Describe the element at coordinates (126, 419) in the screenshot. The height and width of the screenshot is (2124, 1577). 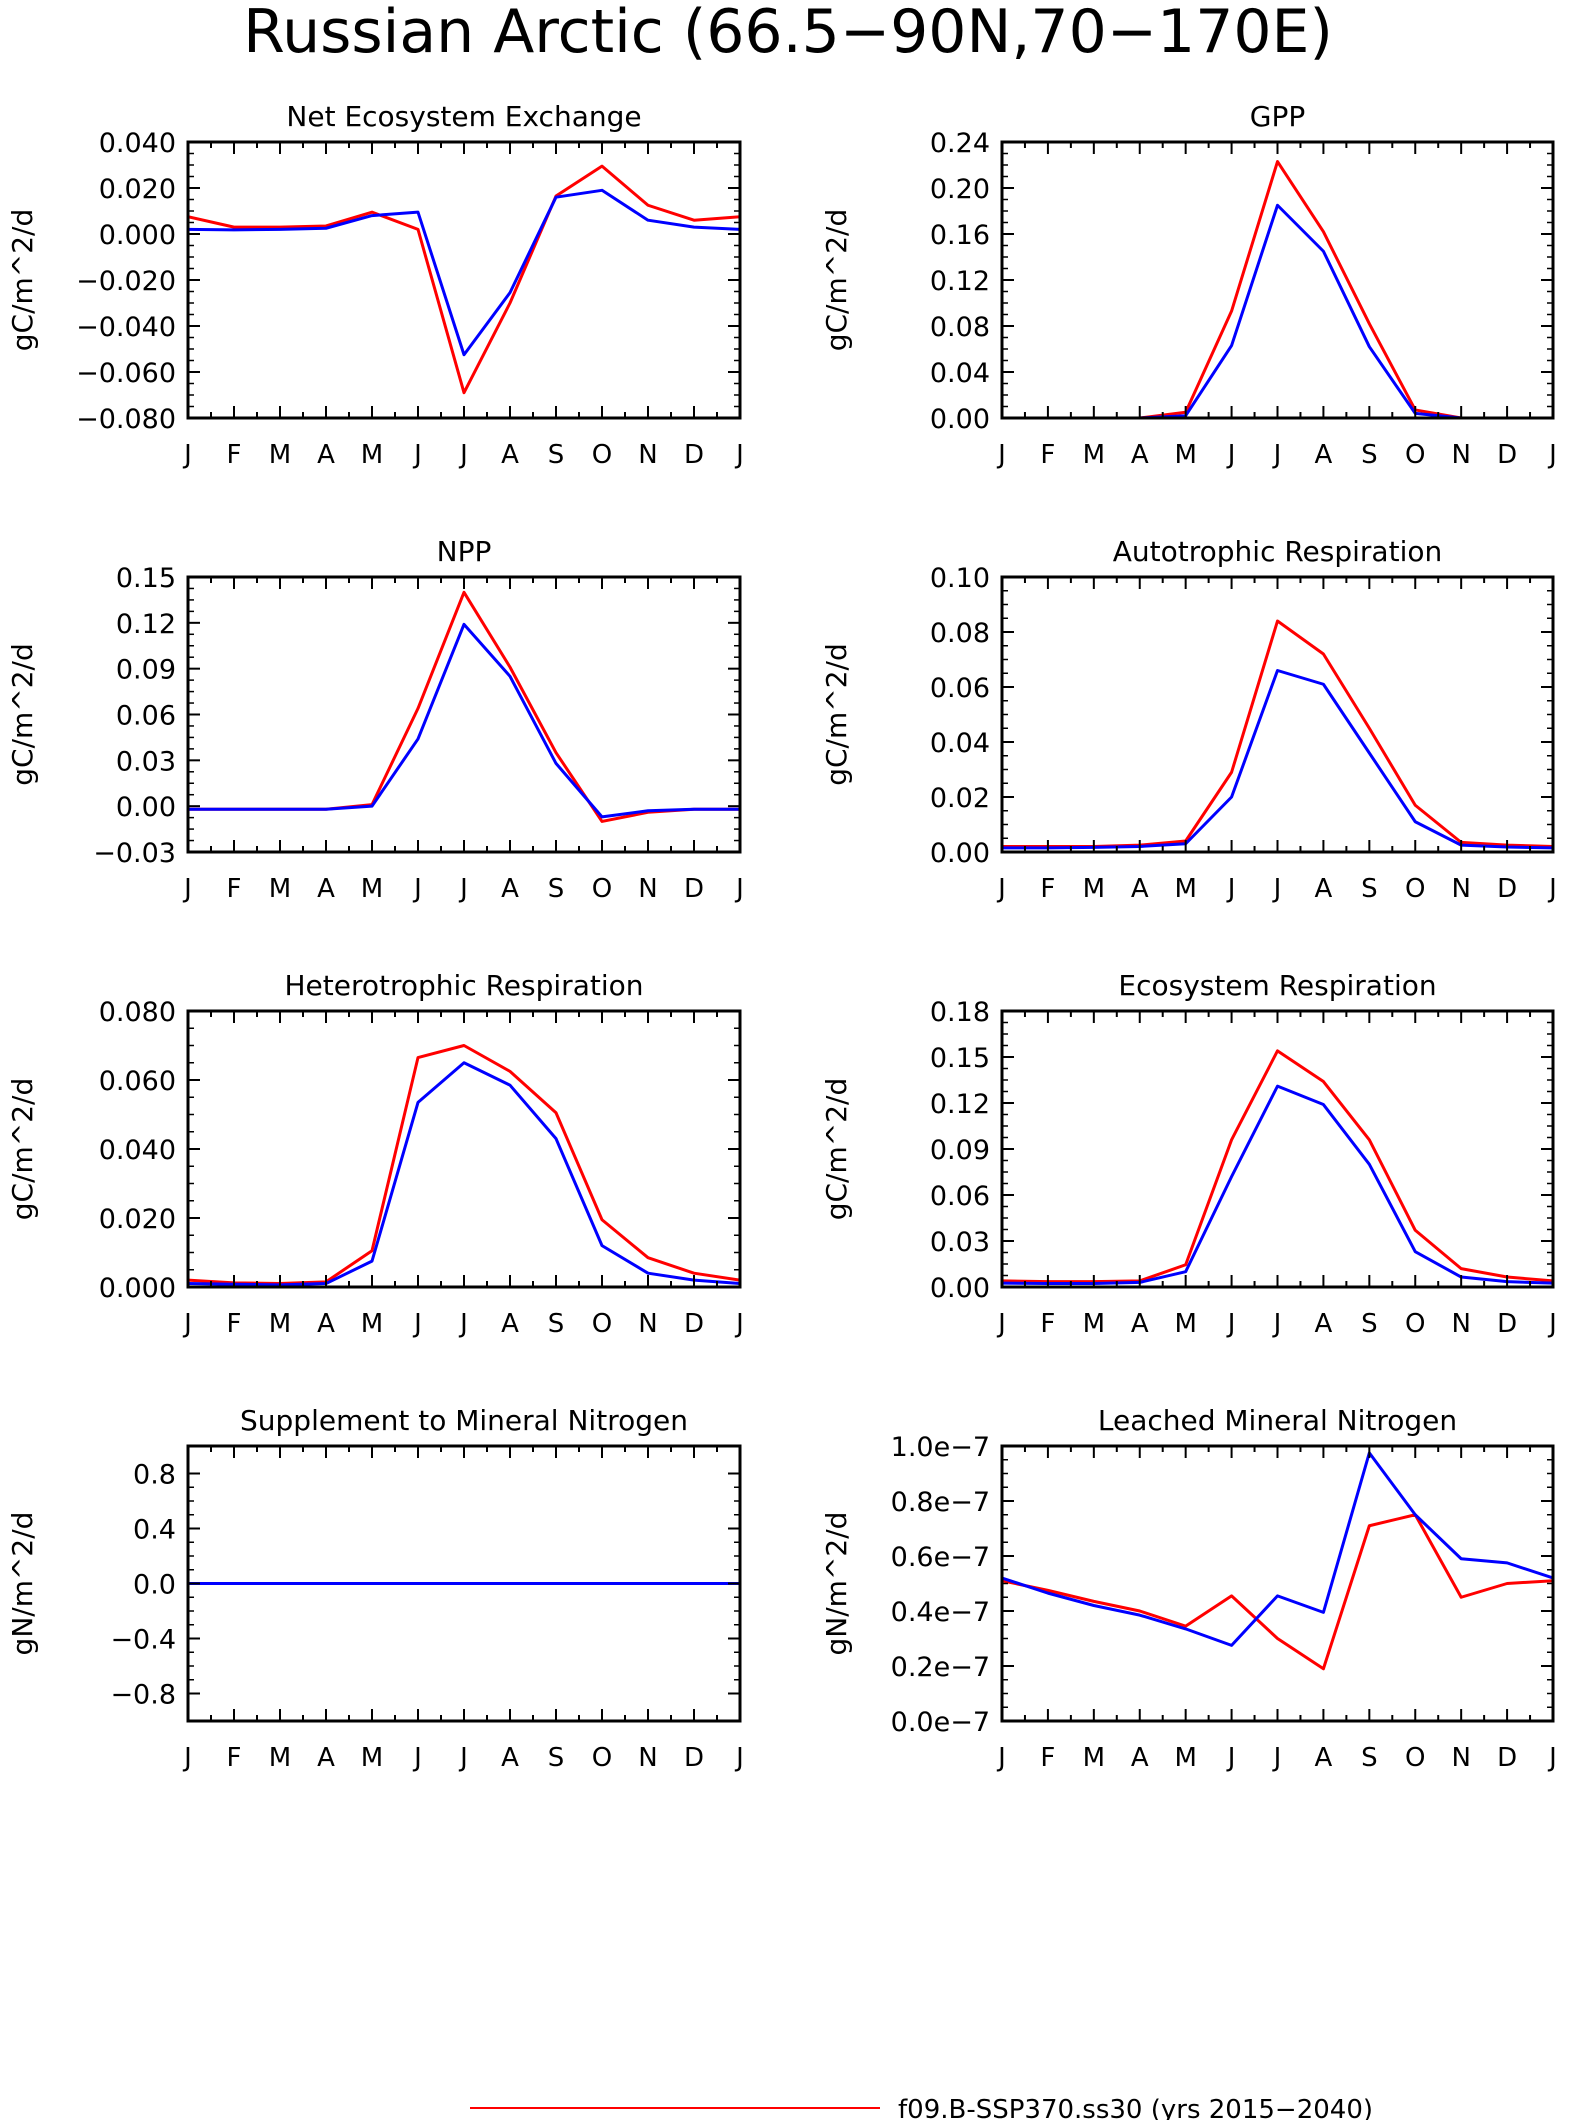
I see `y-tick-label: −0.080` at that location.